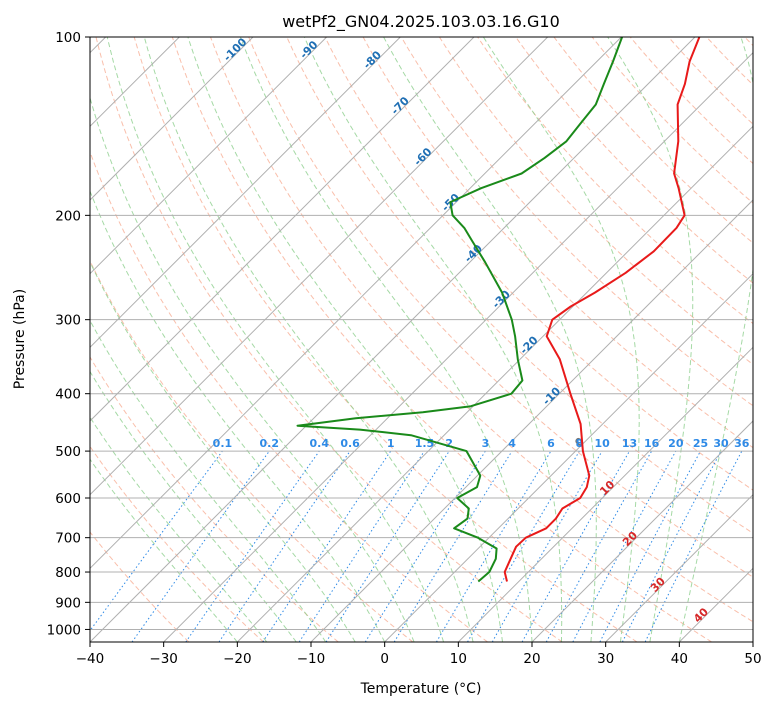 This screenshot has width=775, height=708. I want to click on mixing-ratio-label: 4, so click(512, 443).